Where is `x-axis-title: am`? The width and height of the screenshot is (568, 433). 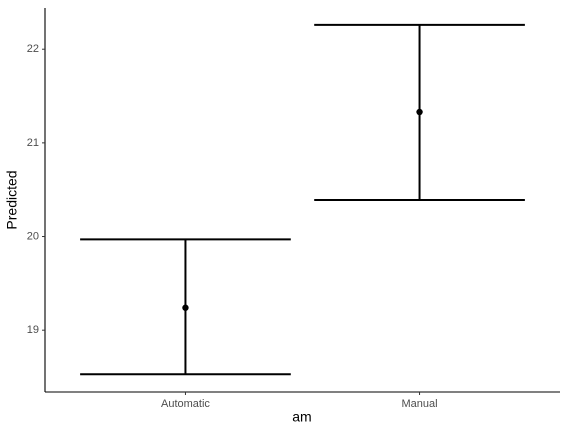
x-axis-title: am is located at coordinates (301, 417).